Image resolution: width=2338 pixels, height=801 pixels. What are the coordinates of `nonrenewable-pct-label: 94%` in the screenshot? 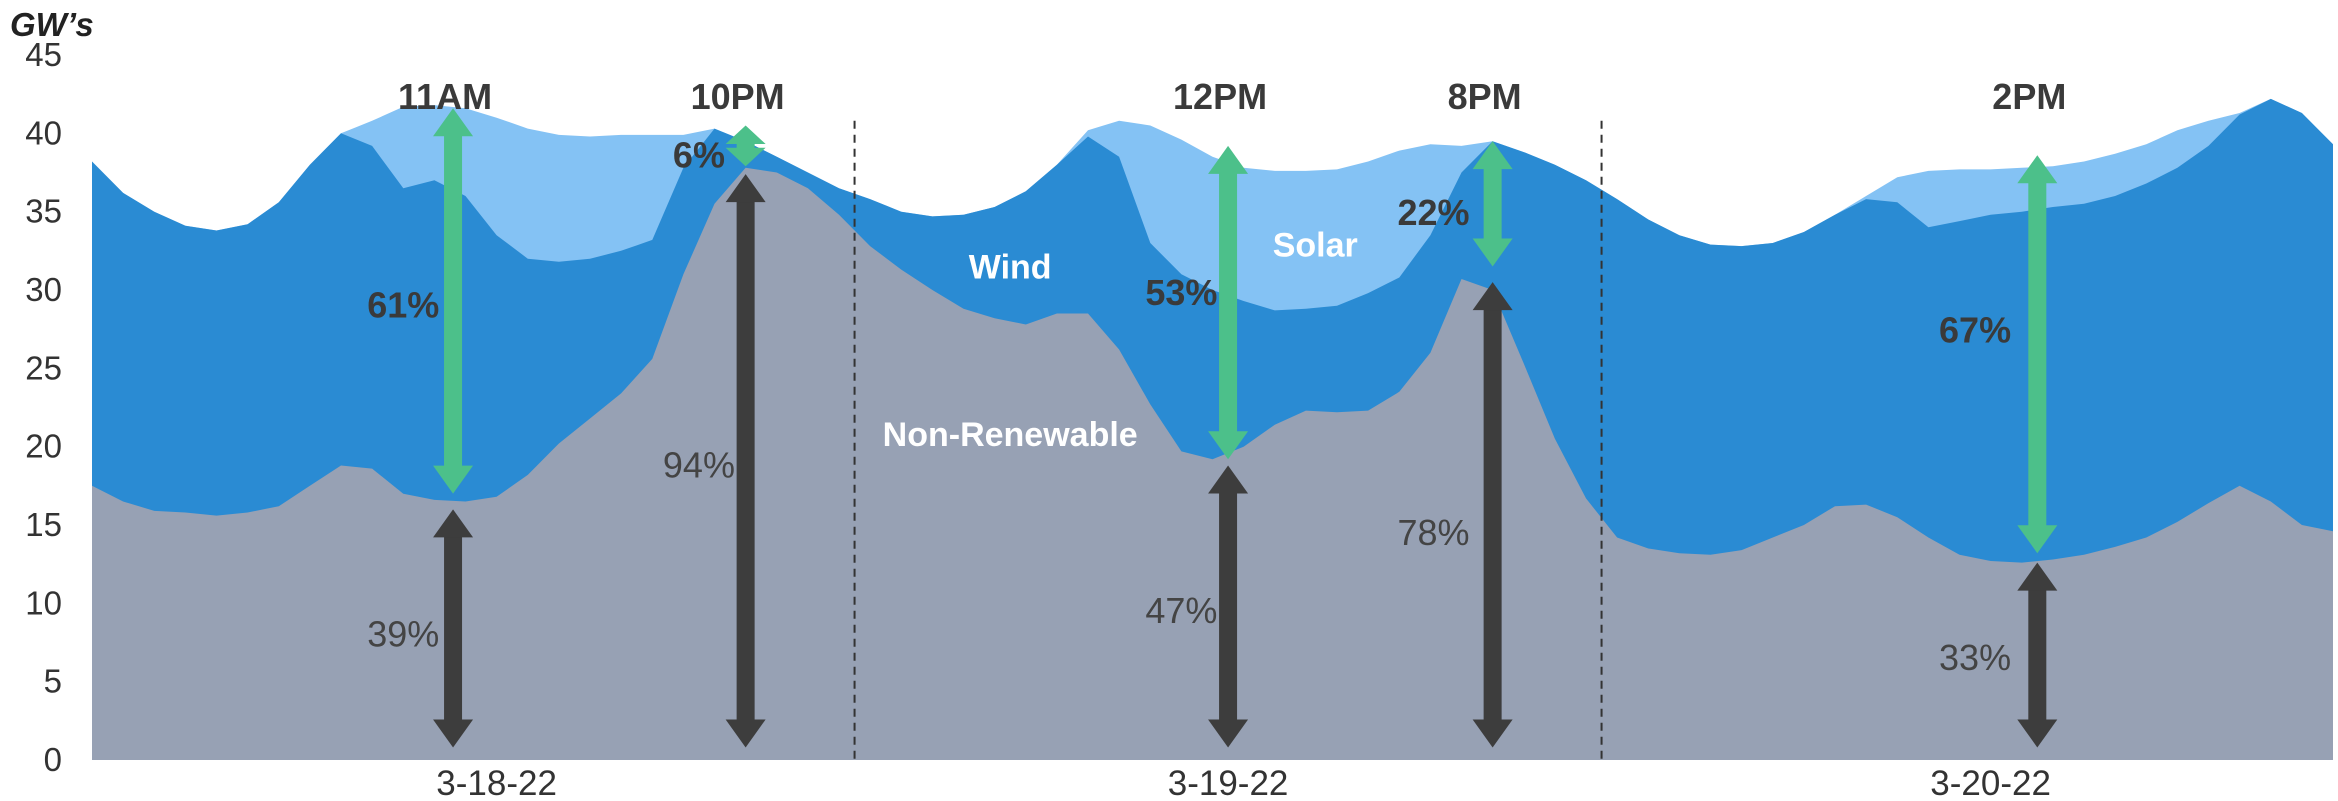 It's located at (699, 464).